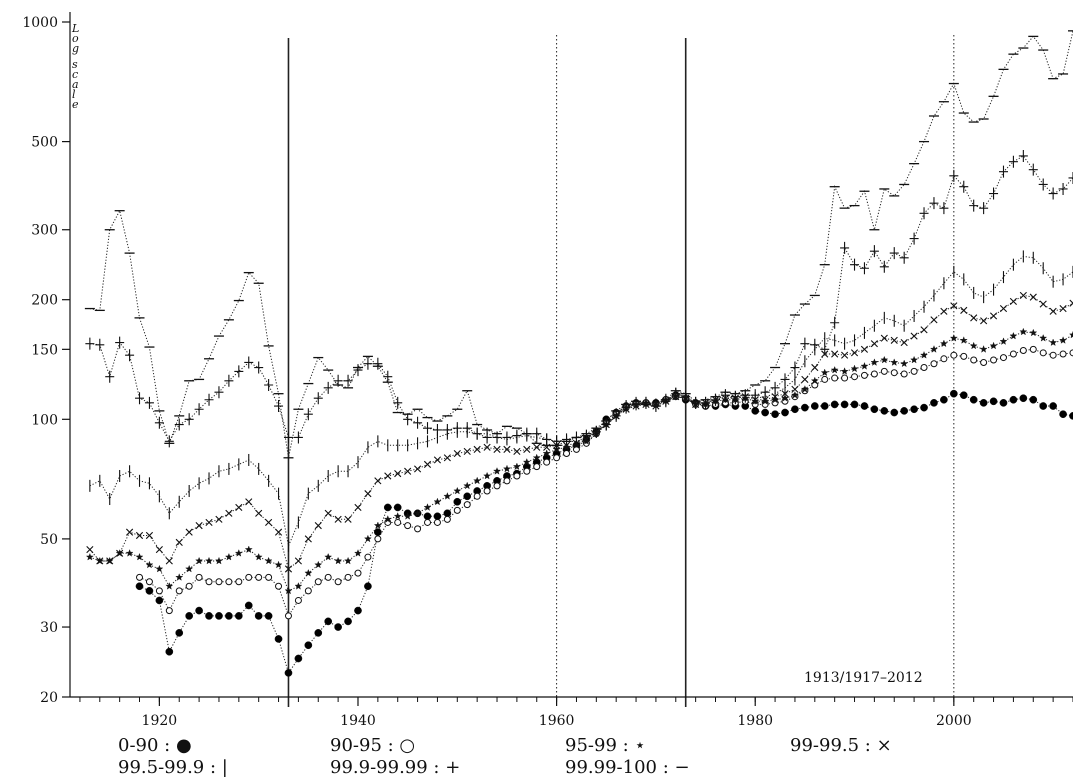 The height and width of the screenshot is (782, 1073). What do you see at coordinates (44, 301) in the screenshot?
I see `y-tick-label: 200` at bounding box center [44, 301].